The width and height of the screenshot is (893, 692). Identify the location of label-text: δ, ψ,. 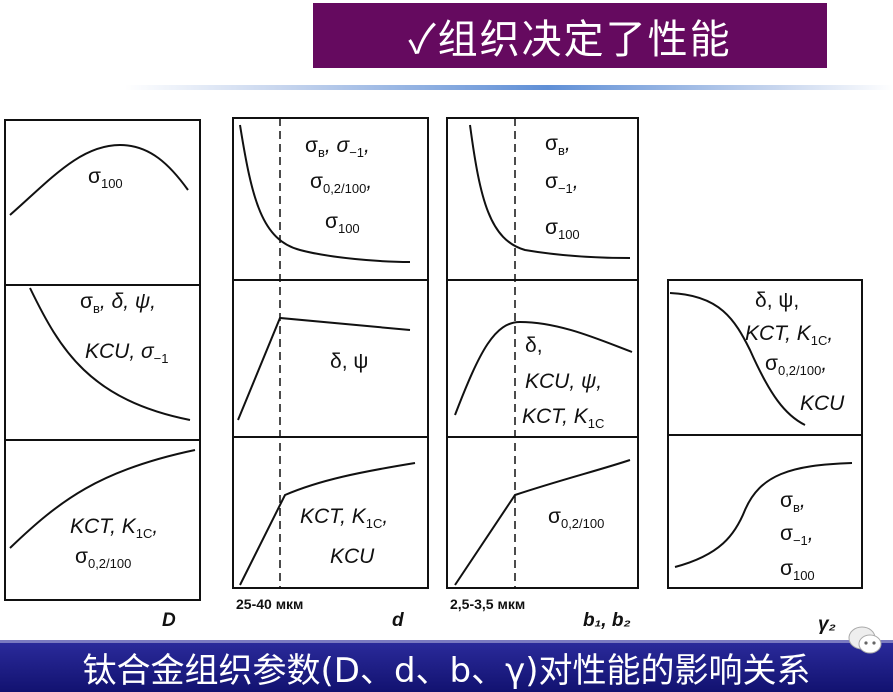
(777, 300).